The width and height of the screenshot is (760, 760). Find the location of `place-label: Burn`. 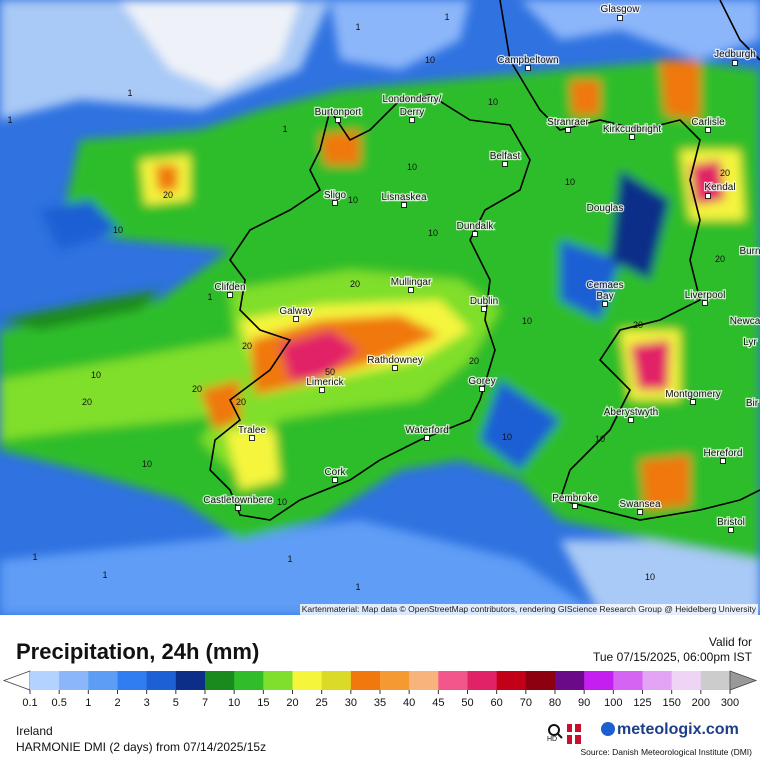

place-label: Burn is located at coordinates (749, 251).